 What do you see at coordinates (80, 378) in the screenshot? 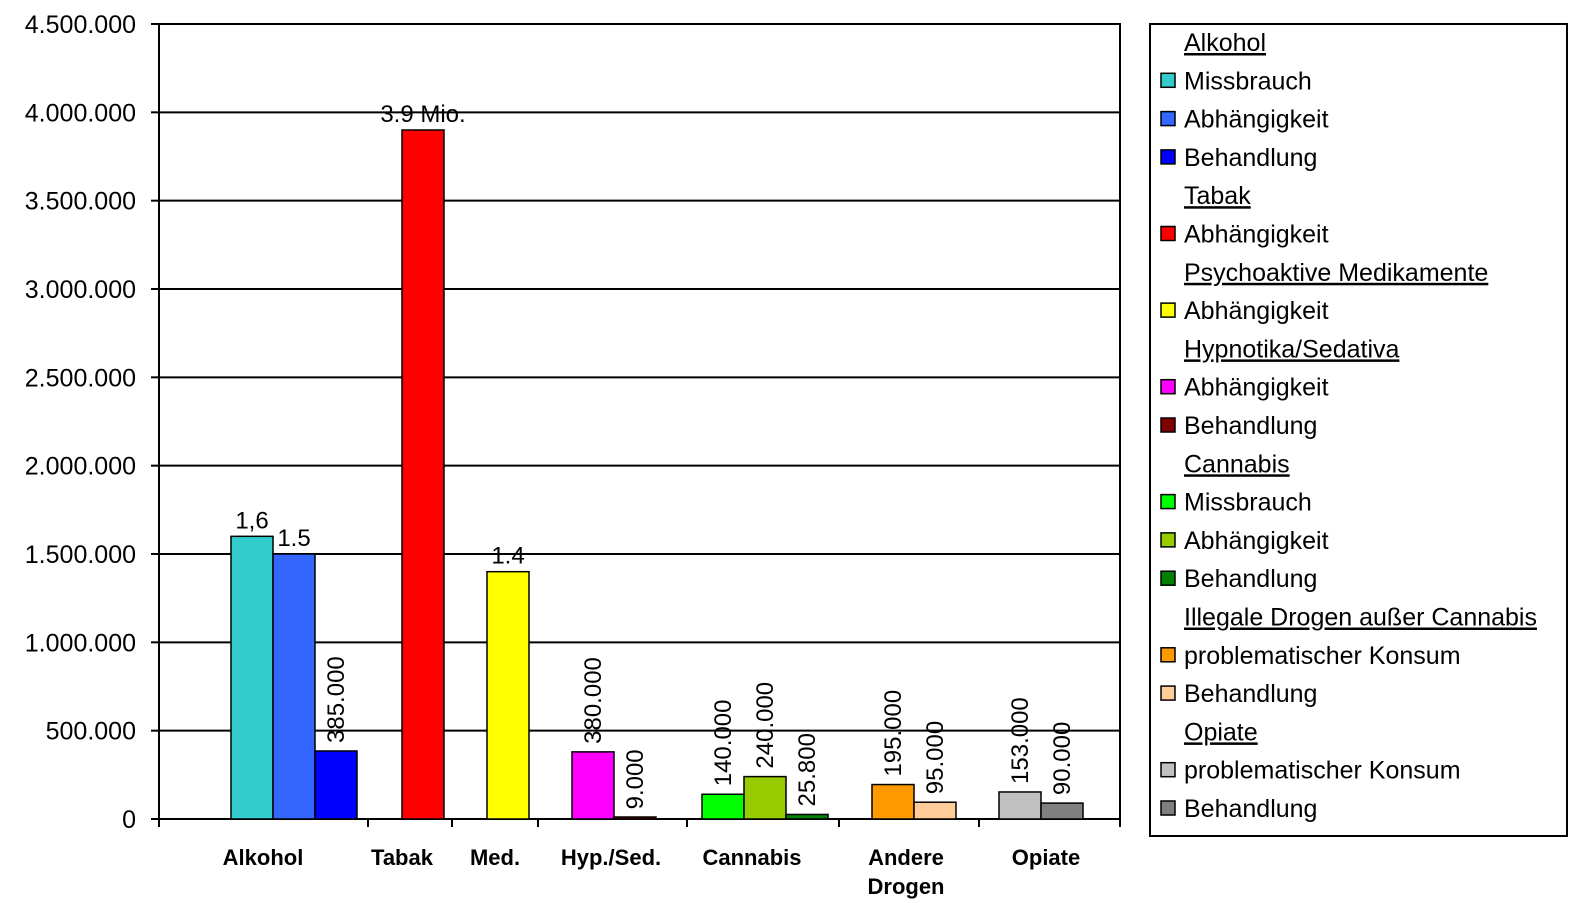
I see `y-tick-label: 2.500.000` at bounding box center [80, 378].